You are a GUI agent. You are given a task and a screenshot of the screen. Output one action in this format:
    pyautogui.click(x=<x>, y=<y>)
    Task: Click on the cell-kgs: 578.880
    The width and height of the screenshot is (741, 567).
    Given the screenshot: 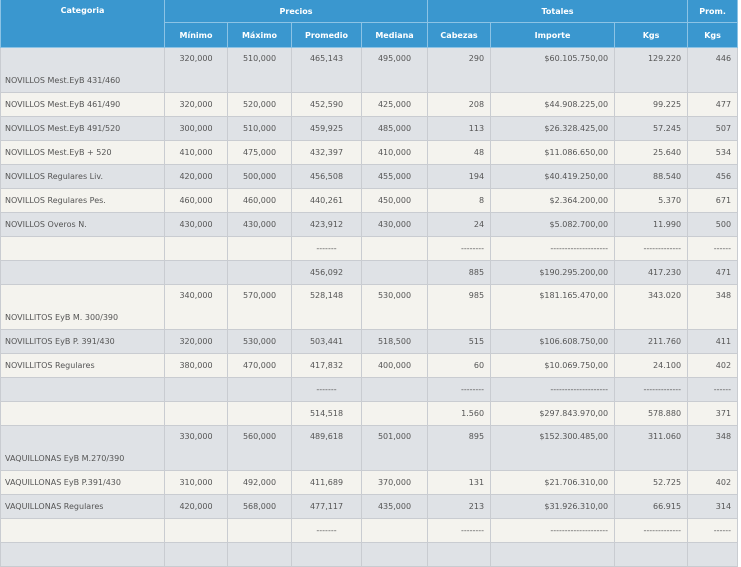 What is the action you would take?
    pyautogui.click(x=651, y=413)
    